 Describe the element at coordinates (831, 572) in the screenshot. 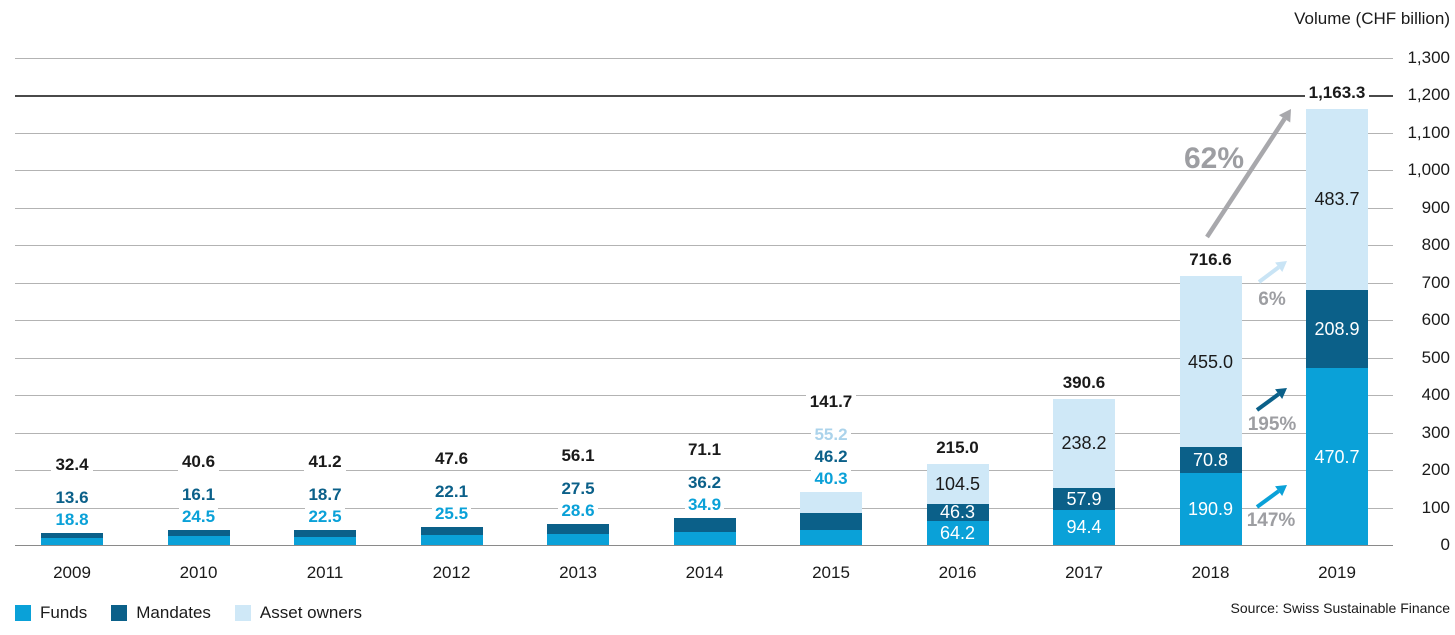

I see `x-axis-year-label: 2015` at that location.